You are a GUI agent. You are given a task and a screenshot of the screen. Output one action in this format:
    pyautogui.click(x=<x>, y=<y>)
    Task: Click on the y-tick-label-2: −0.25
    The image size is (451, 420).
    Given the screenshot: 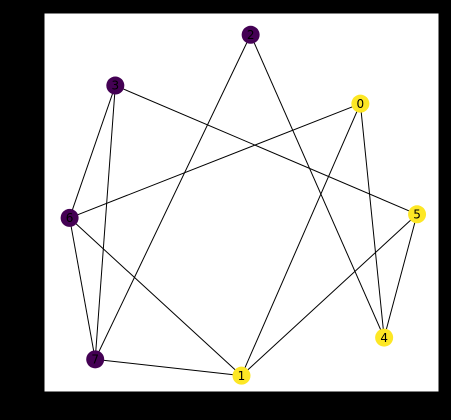 What is the action you would take?
    pyautogui.click(x=21, y=262)
    